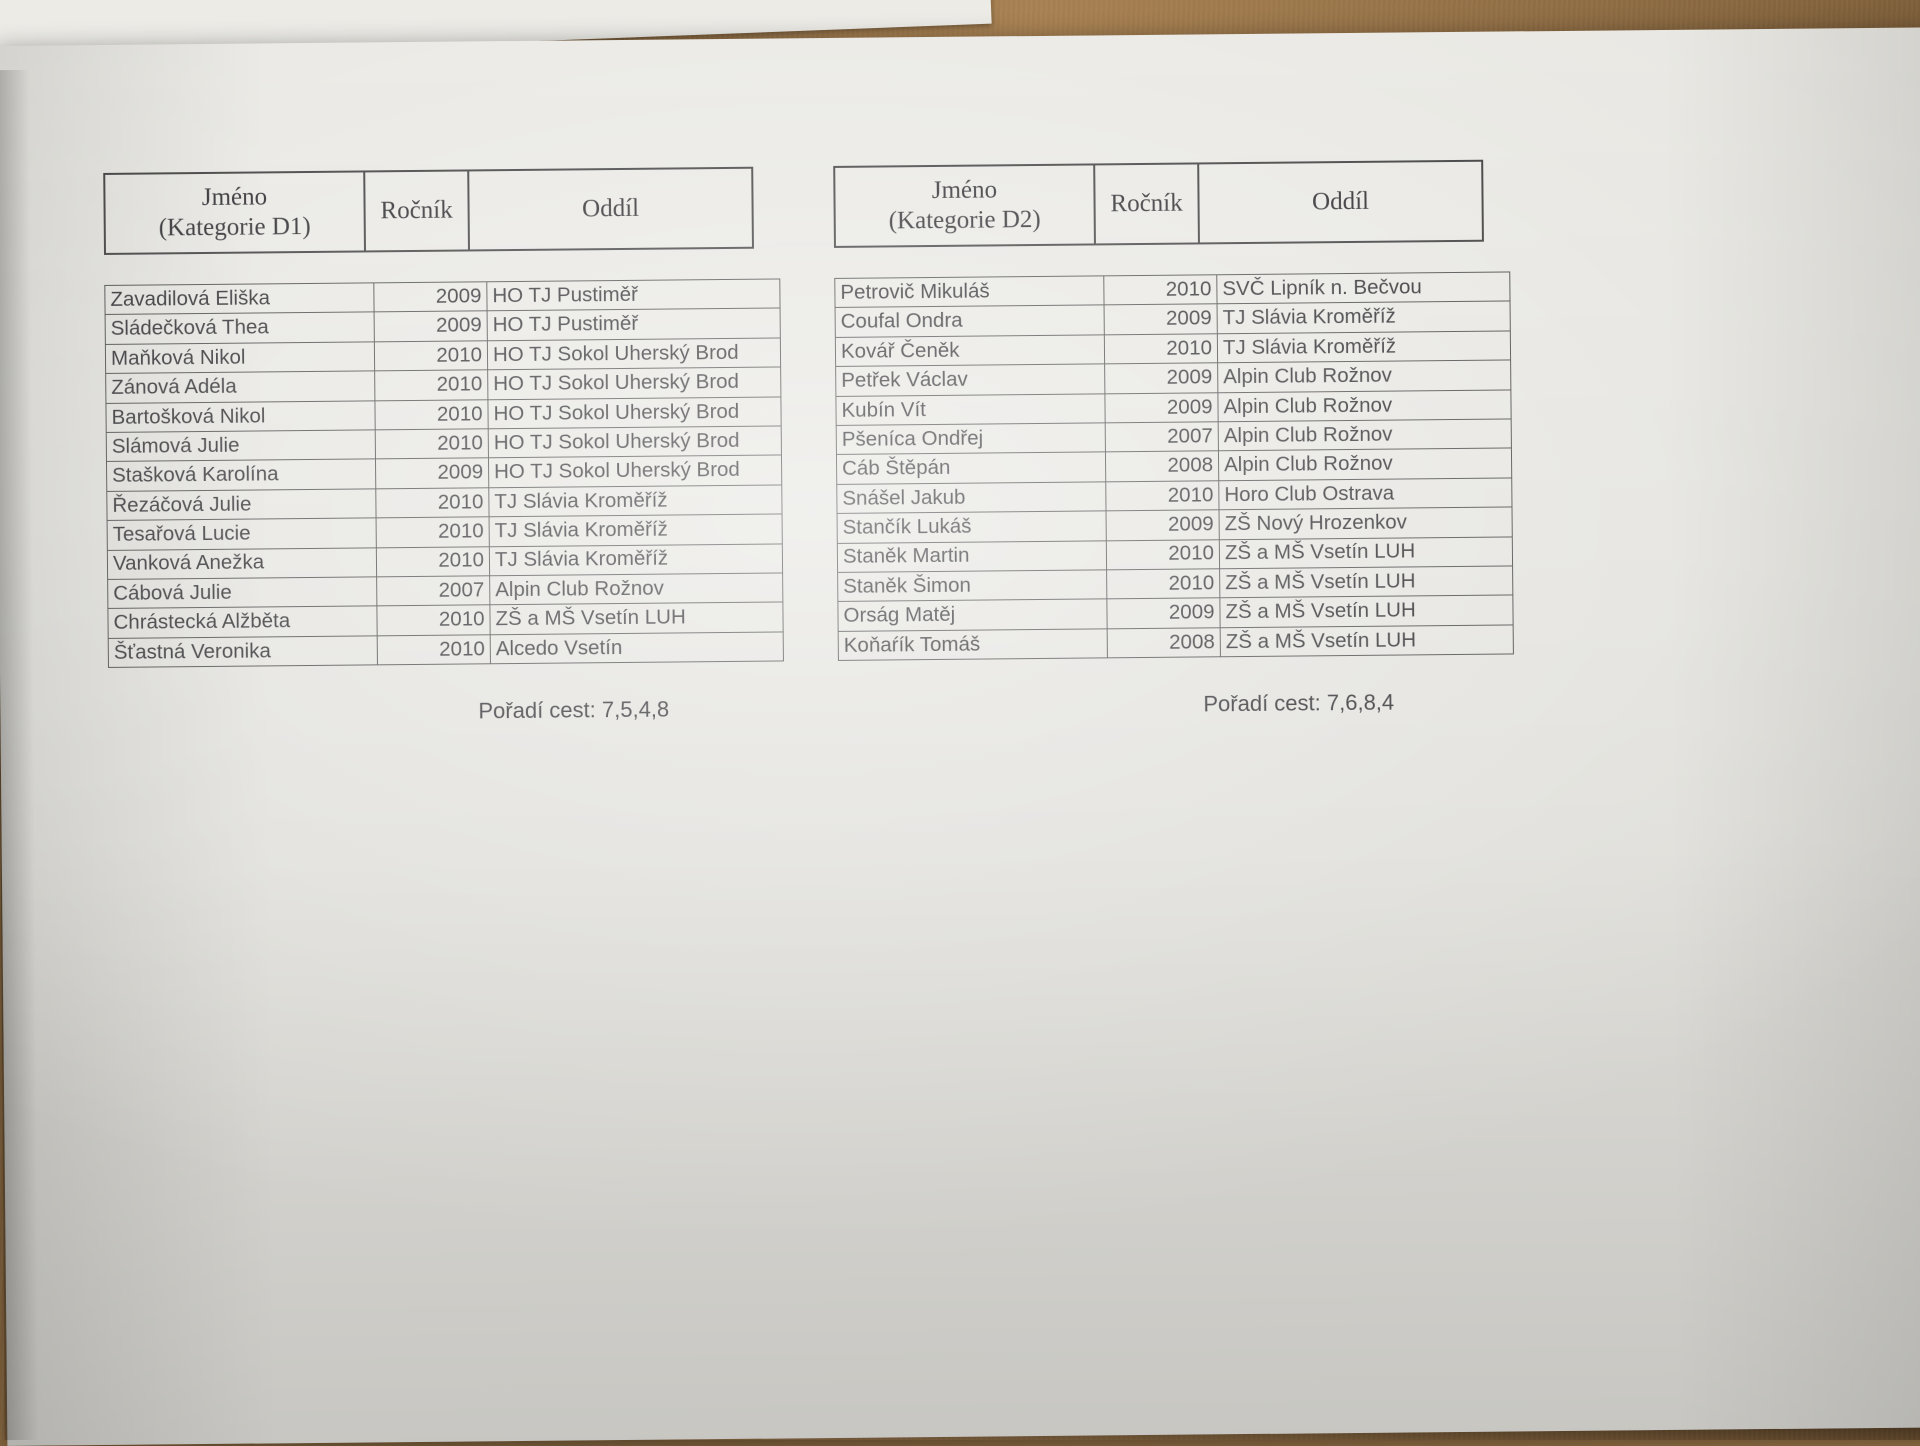 This screenshot has width=1920, height=1446. Describe the element at coordinates (240, 416) in the screenshot. I see `cell-name: Bartošková Nikol` at that location.